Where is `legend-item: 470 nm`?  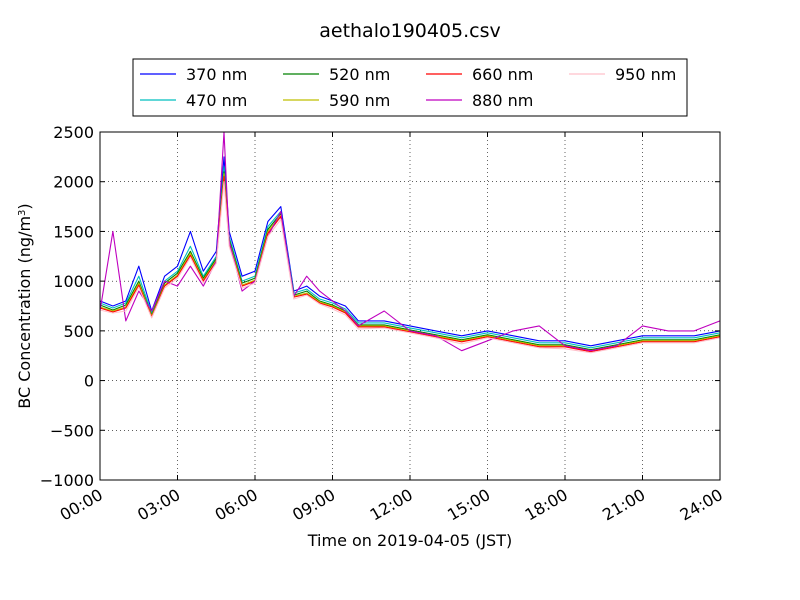
legend-item: 470 nm is located at coordinates (193, 100).